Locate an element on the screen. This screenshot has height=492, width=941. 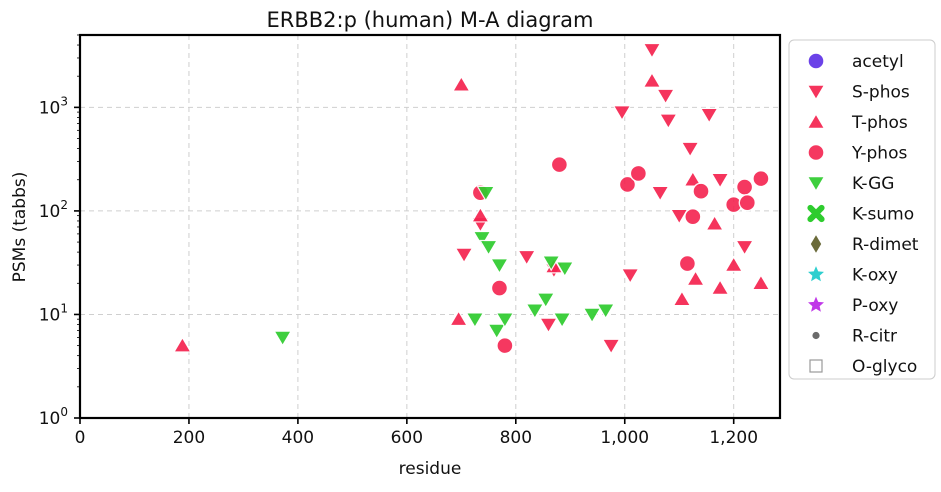
legend-label: S-phos is located at coordinates (881, 93).